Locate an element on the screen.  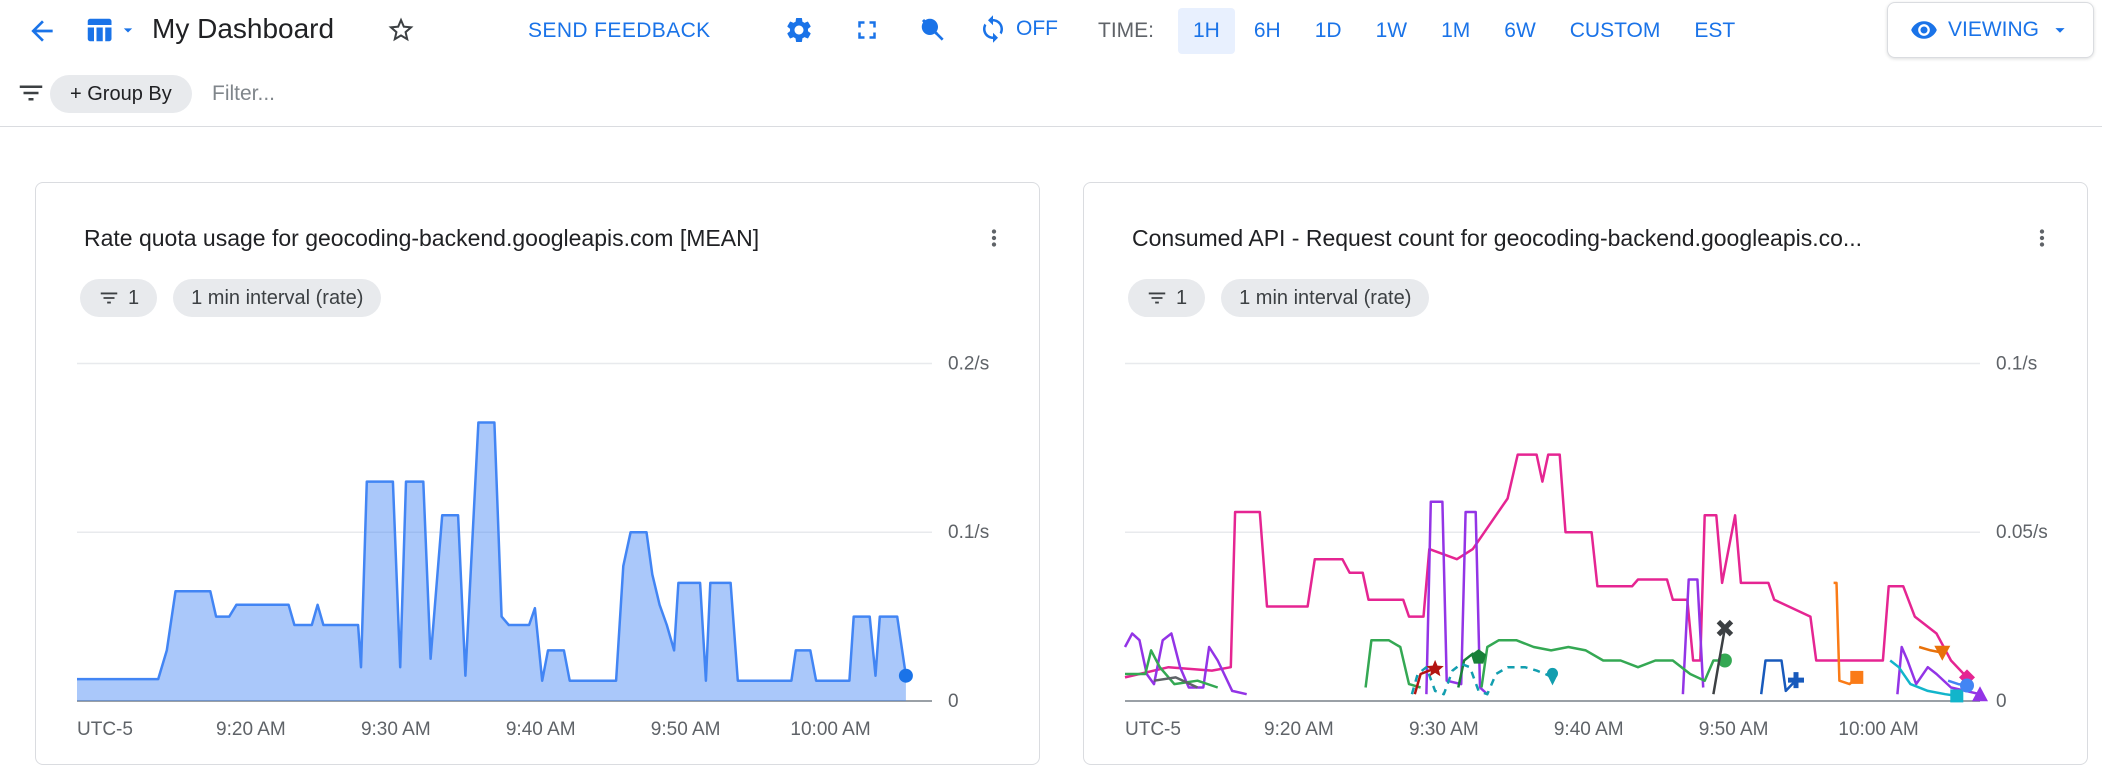
star-button is located at coordinates (401, 30).